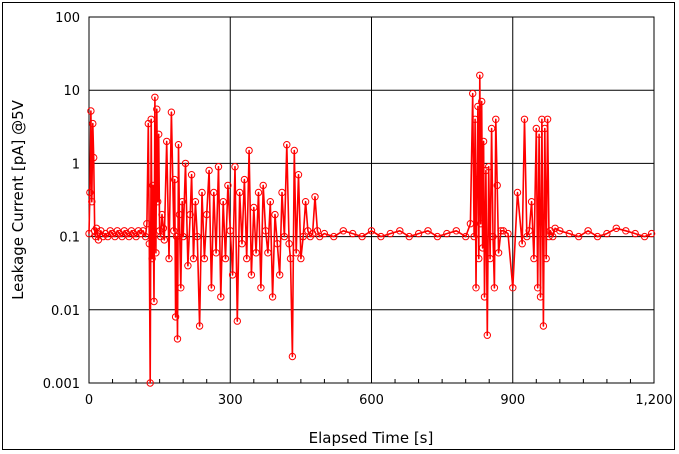  Describe the element at coordinates (379, 400) in the screenshot. I see `x-tick-labels: 0 300 600 900 1,200` at that location.